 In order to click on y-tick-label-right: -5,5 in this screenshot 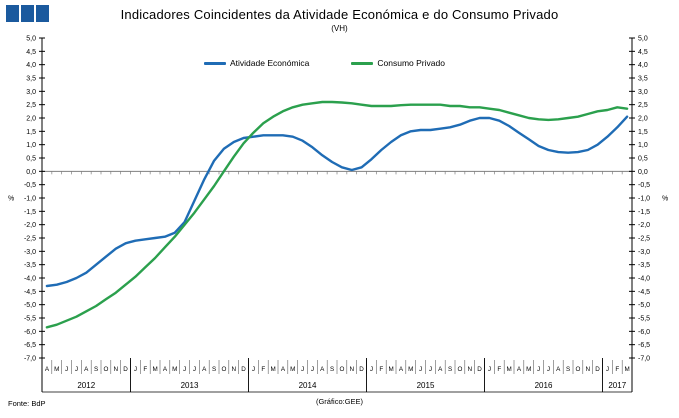, I will do `click(644, 319)`.